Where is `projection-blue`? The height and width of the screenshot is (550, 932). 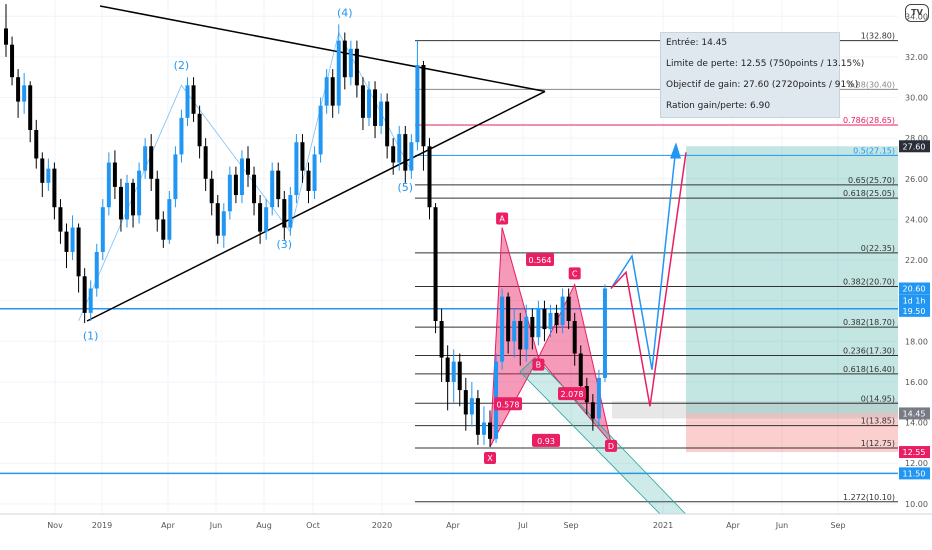
projection-blue is located at coordinates (643, 258).